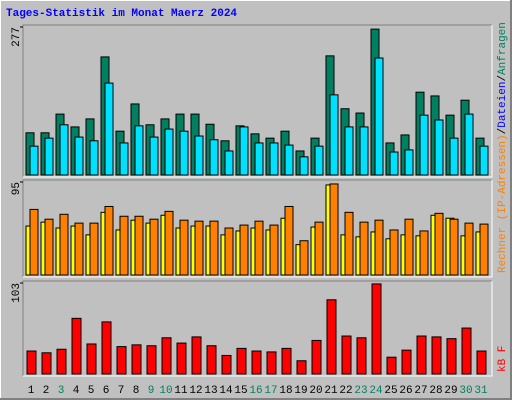  I want to click on x-tick-label: 10, so click(165, 391).